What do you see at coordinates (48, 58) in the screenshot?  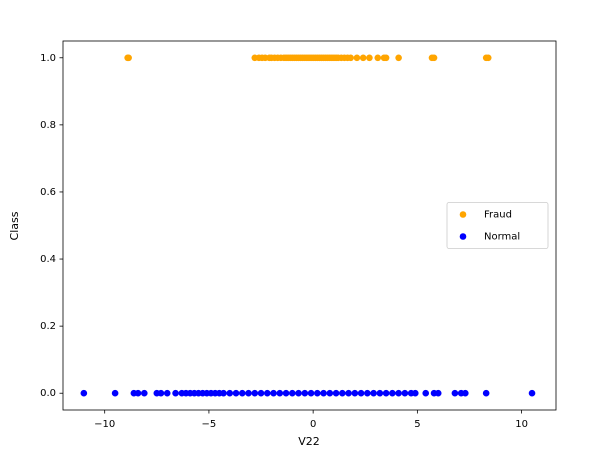 I see `y-tick-label: 1.0` at bounding box center [48, 58].